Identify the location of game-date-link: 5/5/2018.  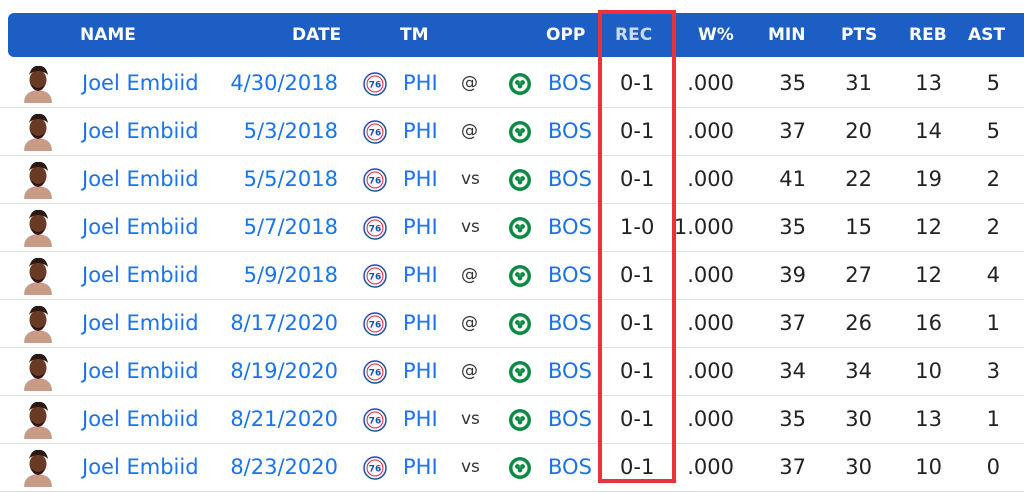
(290, 179).